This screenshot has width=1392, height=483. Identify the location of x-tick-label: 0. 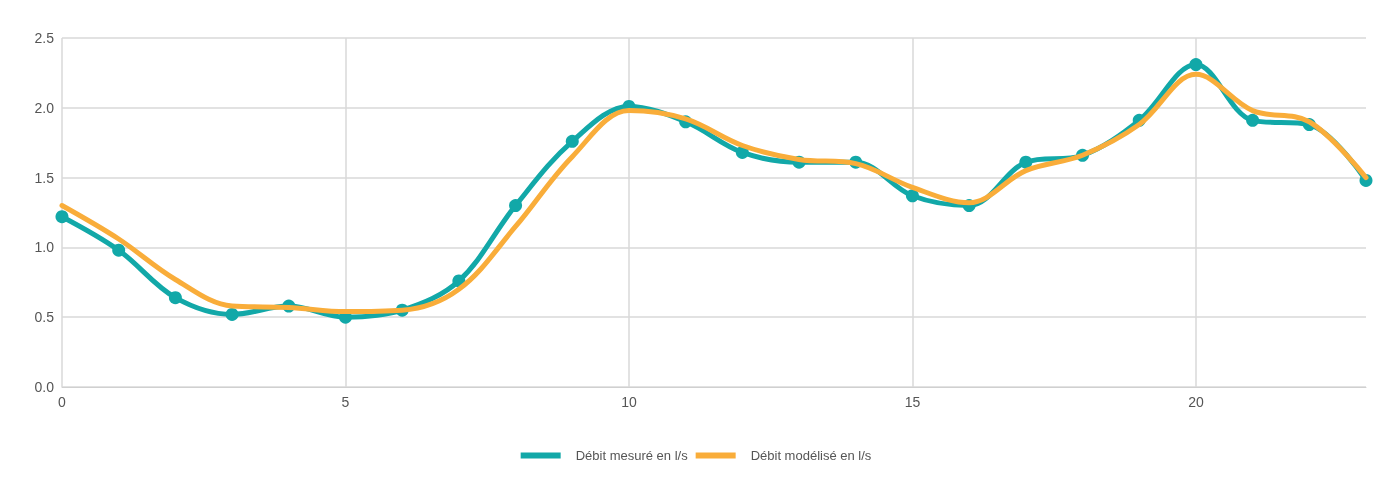
(62, 402).